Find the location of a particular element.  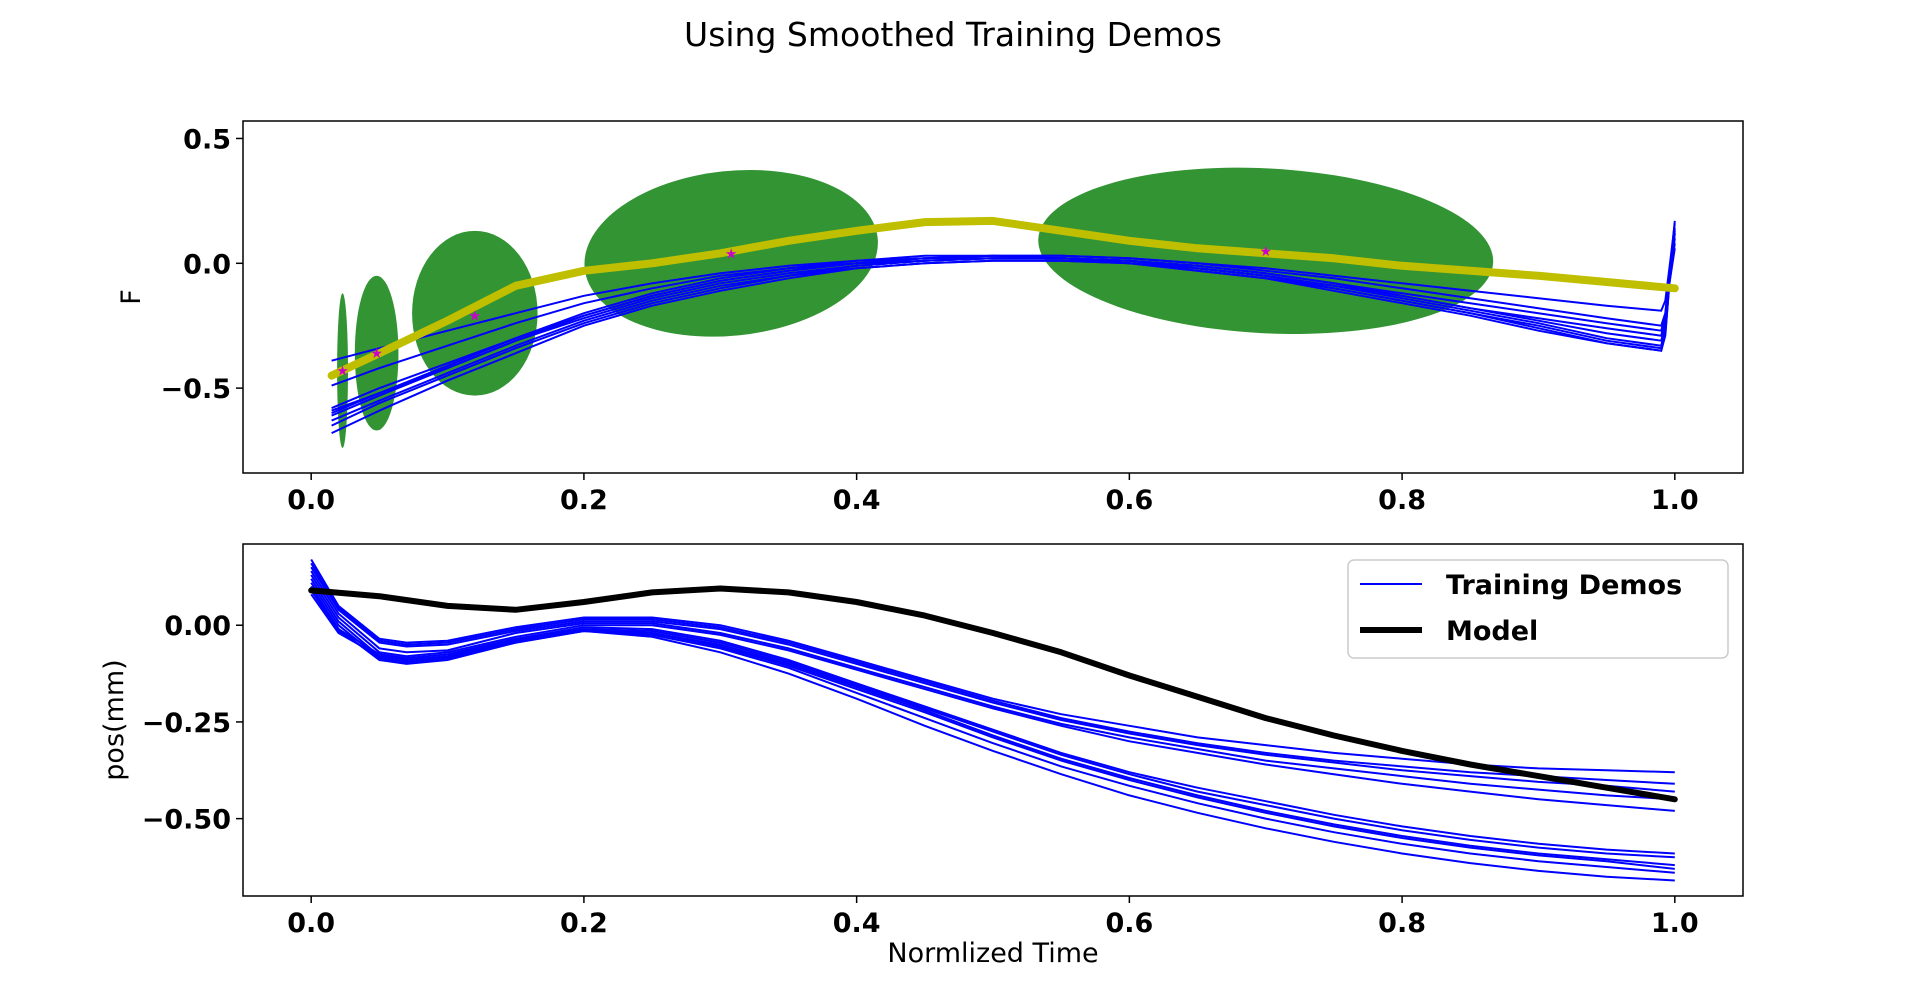

y-tick-label: −0.5 is located at coordinates (196, 389).